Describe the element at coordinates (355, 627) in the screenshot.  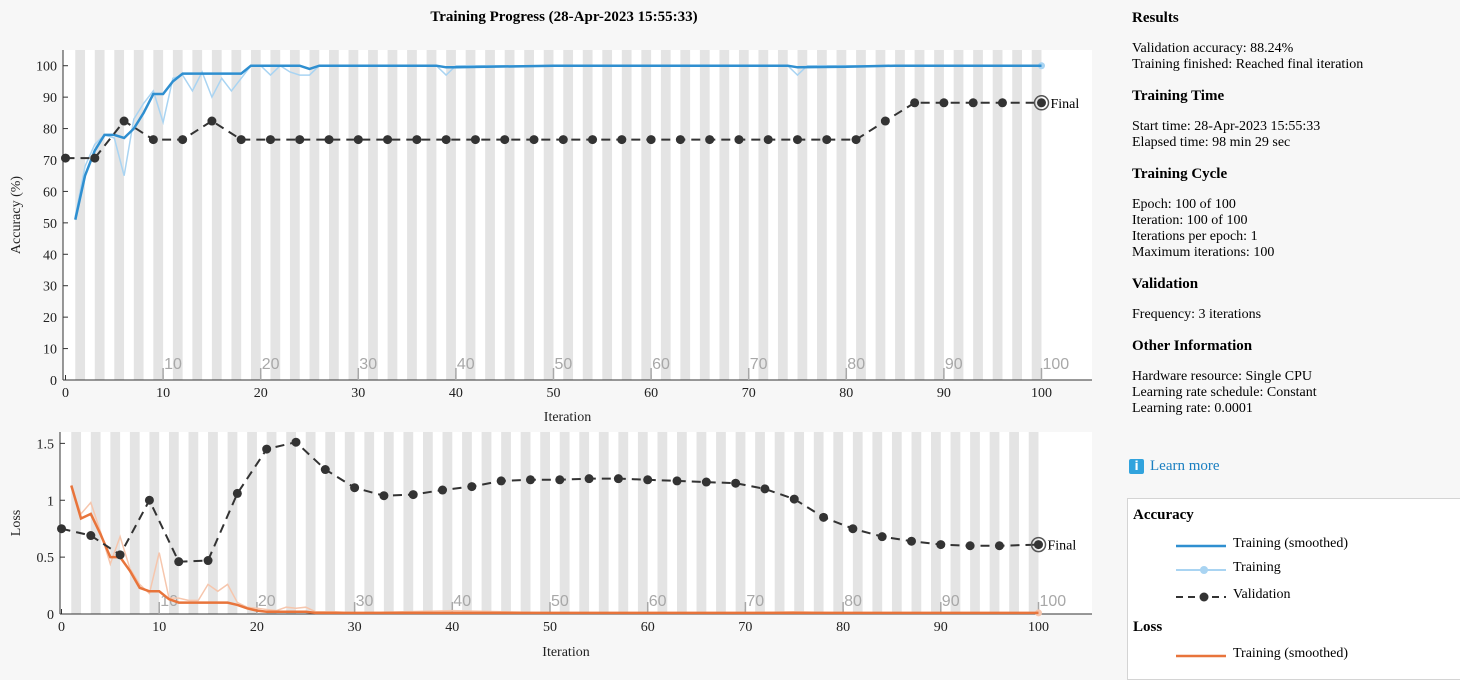
I see `x-tick-label: 30` at that location.